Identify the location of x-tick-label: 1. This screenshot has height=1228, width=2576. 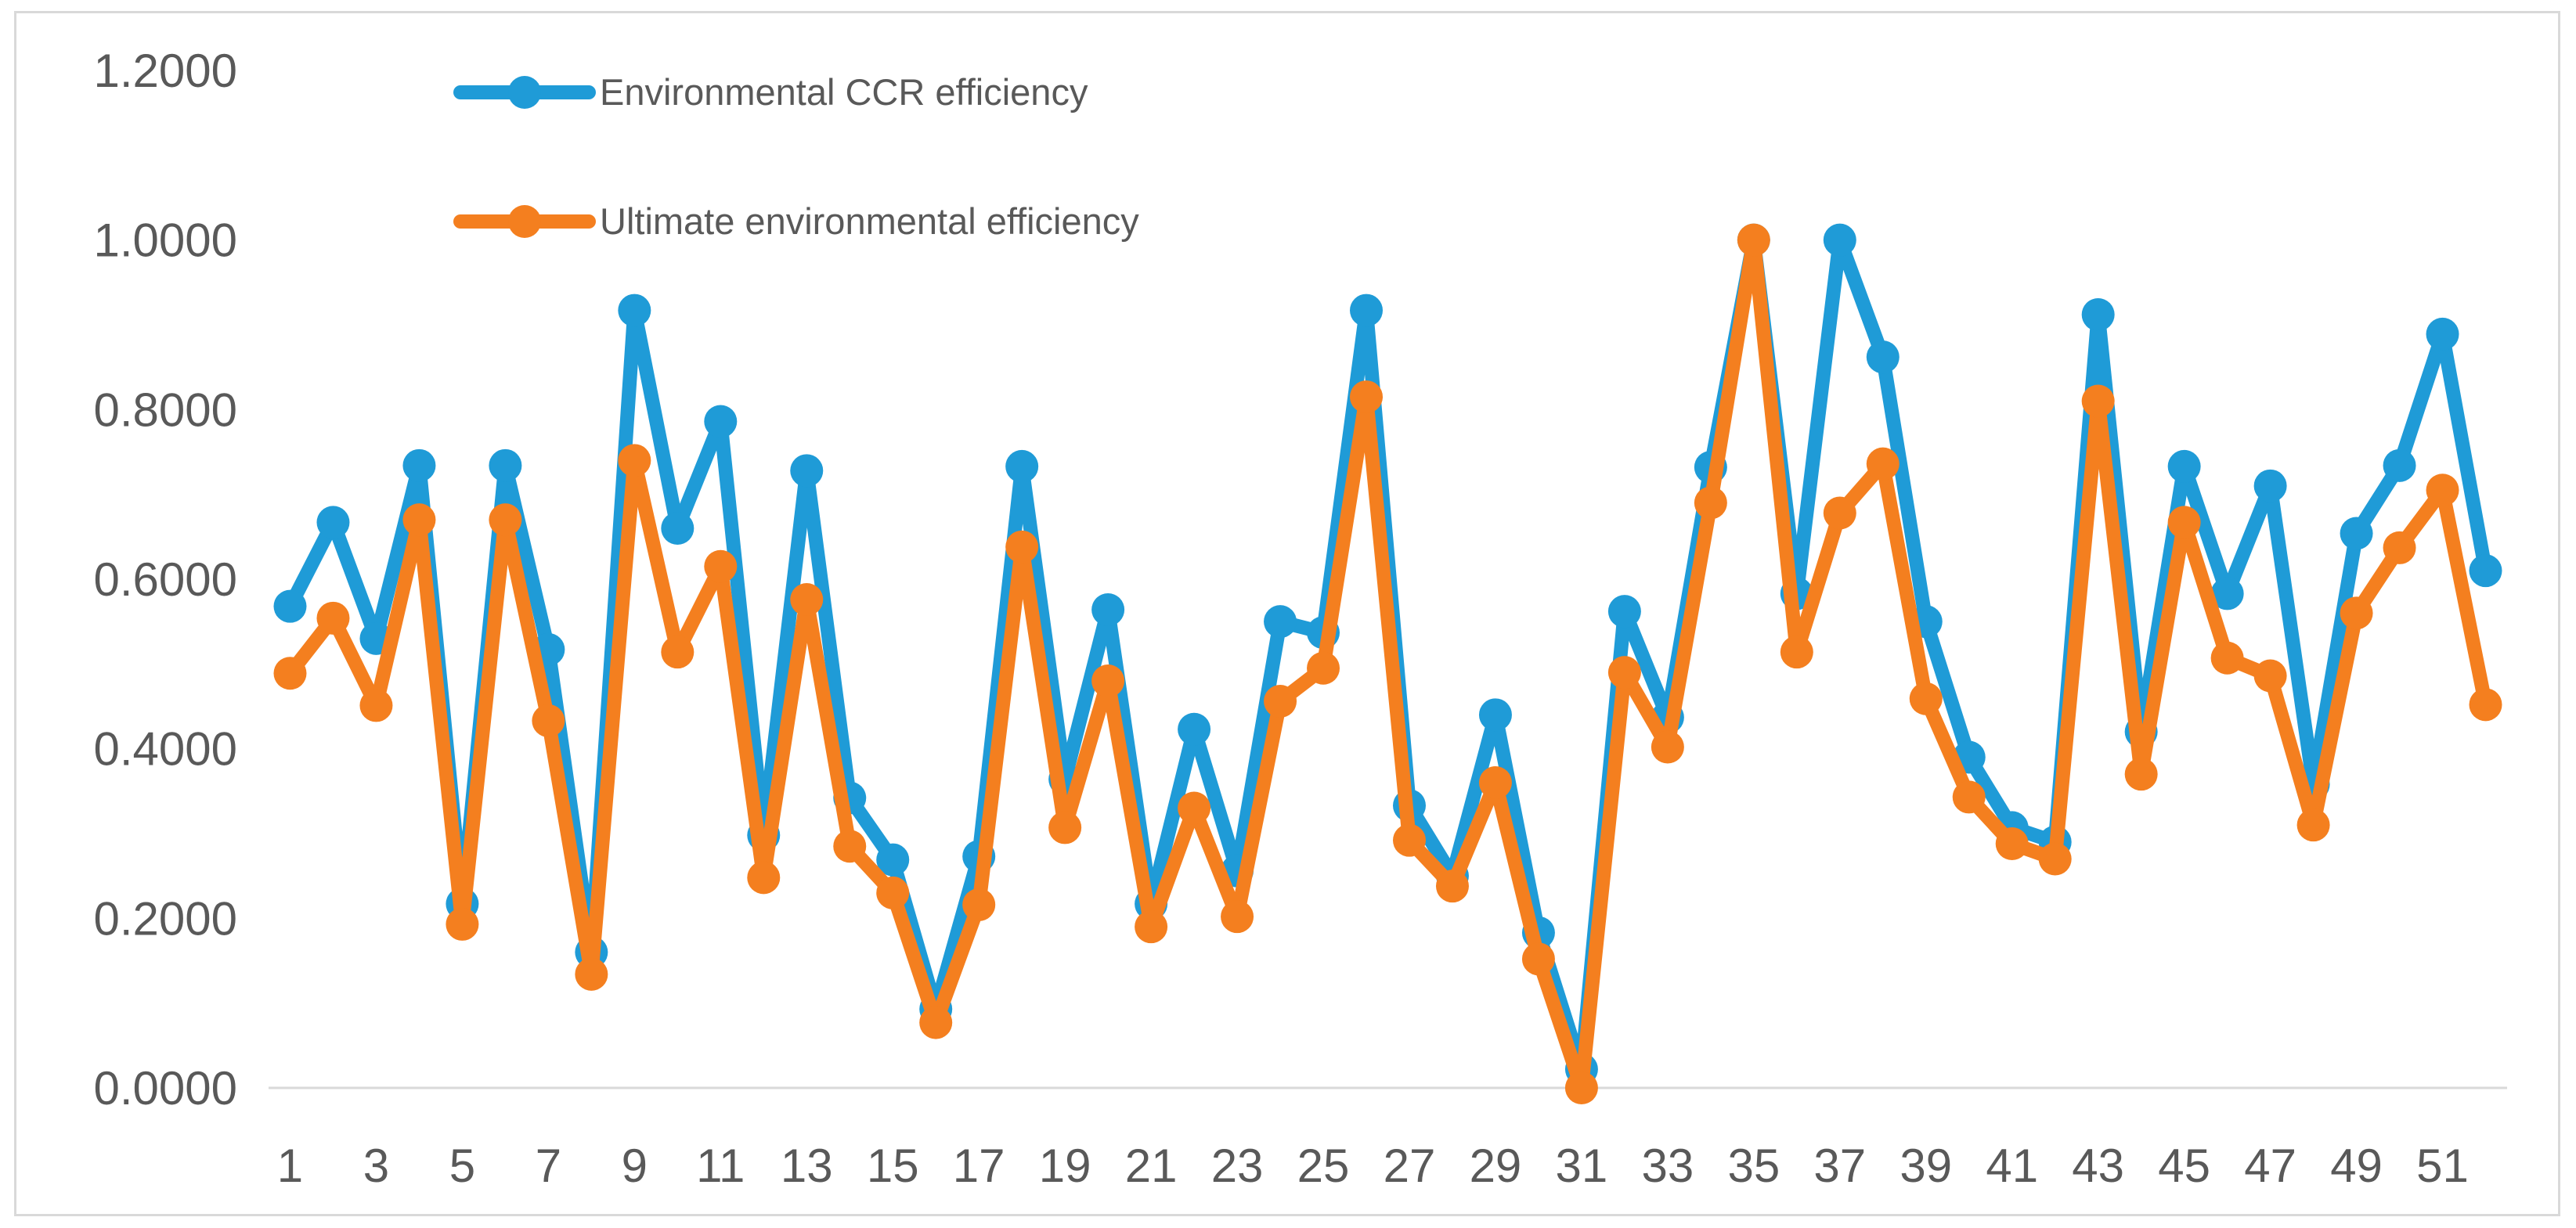
(290, 1166).